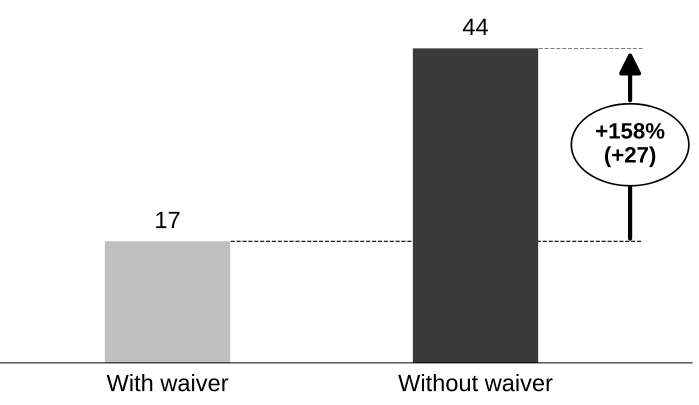 The image size is (699, 405). I want to click on annotation: +158% (+27), so click(630, 145).